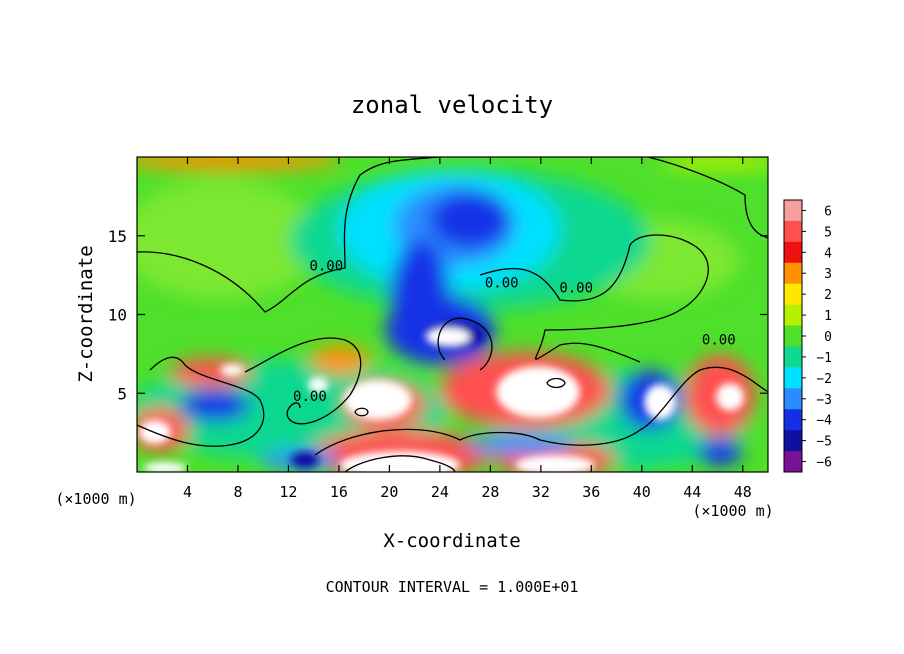 The height and width of the screenshot is (654, 904). What do you see at coordinates (828, 232) in the screenshot?
I see `colorbar-label: 5` at bounding box center [828, 232].